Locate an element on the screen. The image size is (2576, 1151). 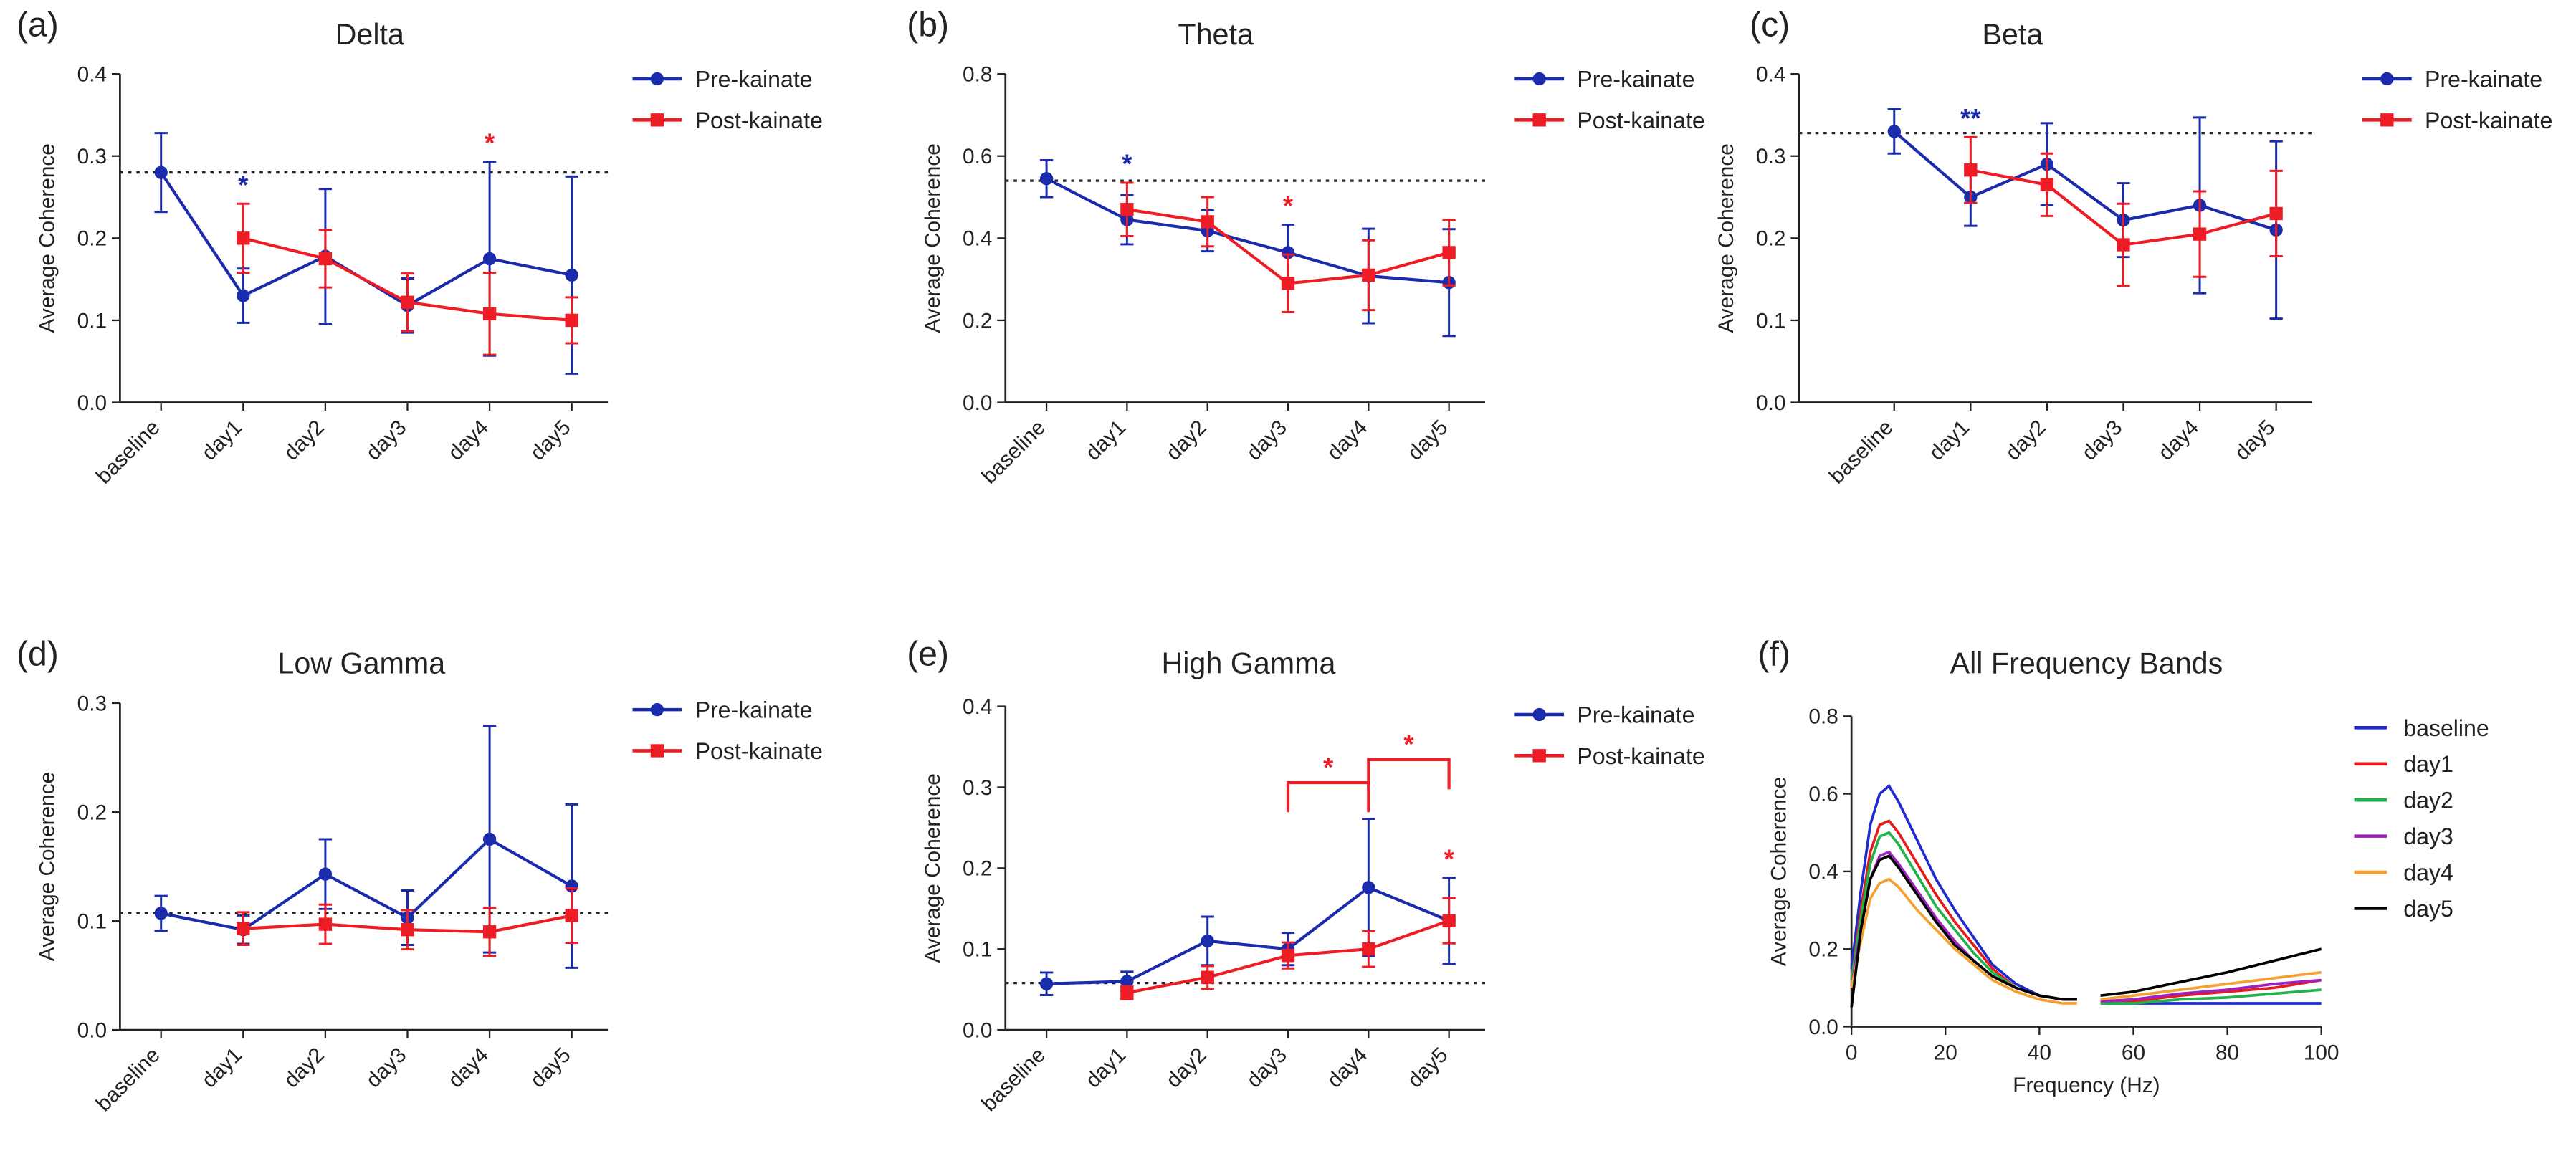
x-tick-label: 60 is located at coordinates (2133, 1052).